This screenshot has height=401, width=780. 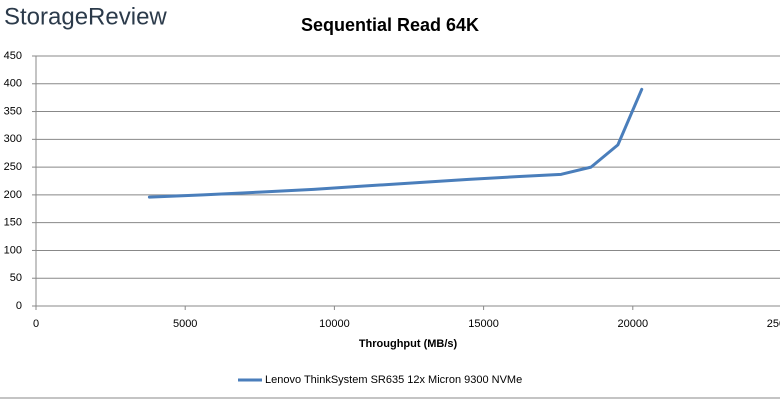 I want to click on x-tick-label: 20000, so click(x=633, y=324).